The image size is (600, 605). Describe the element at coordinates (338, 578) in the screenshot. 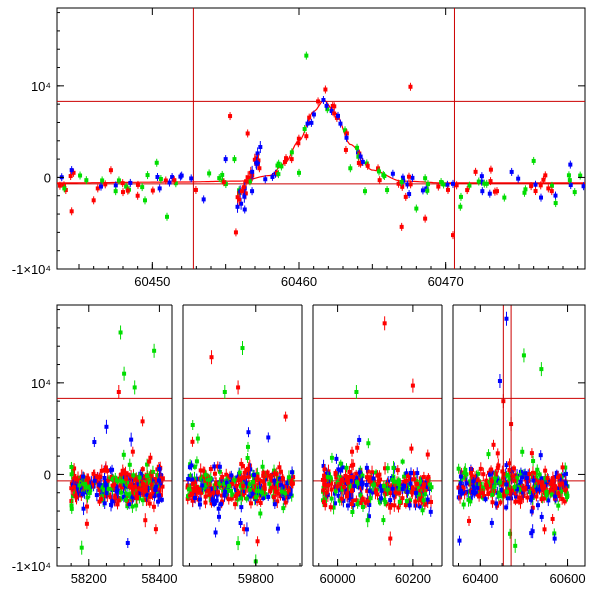

I see `bottom-xtick-label: 60000` at that location.